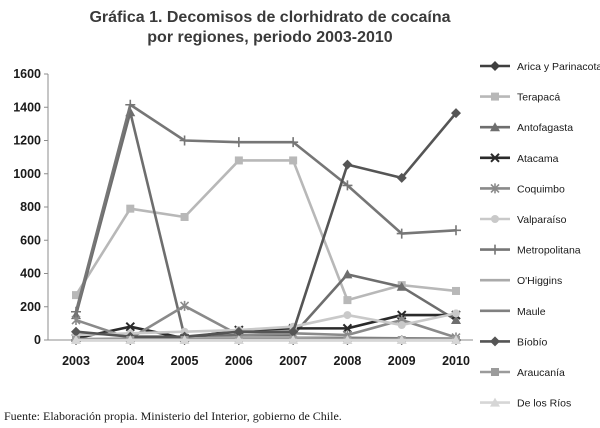 The image size is (600, 428). Describe the element at coordinates (348, 361) in the screenshot. I see `x-tick-label: 2008` at that location.